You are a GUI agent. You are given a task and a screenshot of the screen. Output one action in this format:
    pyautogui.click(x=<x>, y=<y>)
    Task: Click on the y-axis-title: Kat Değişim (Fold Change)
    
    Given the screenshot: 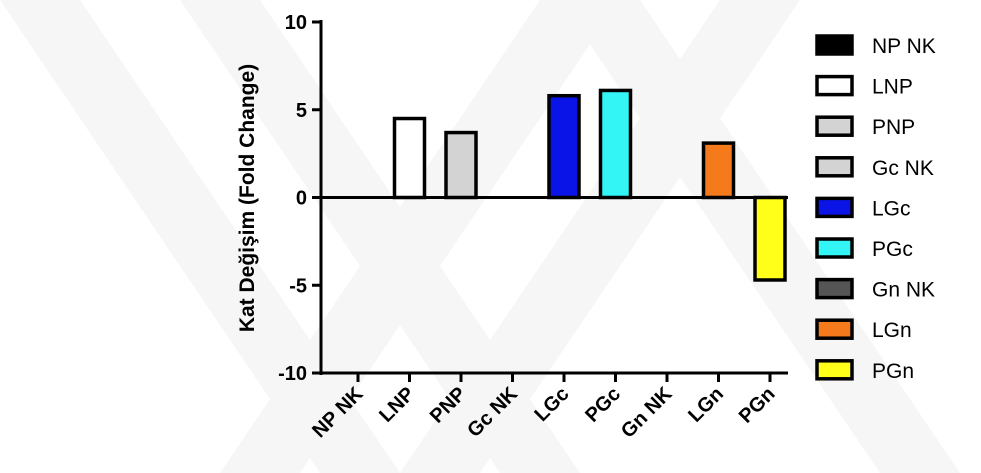 What is the action you would take?
    pyautogui.click(x=247, y=198)
    